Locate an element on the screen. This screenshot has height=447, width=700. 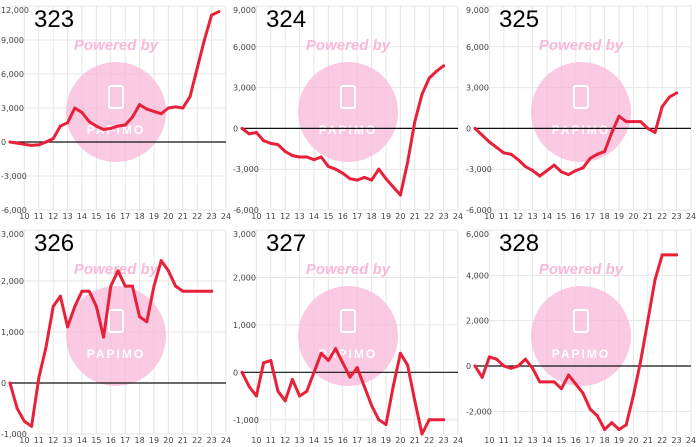
watermark-papimo: PAPIMO is located at coordinates (581, 354).